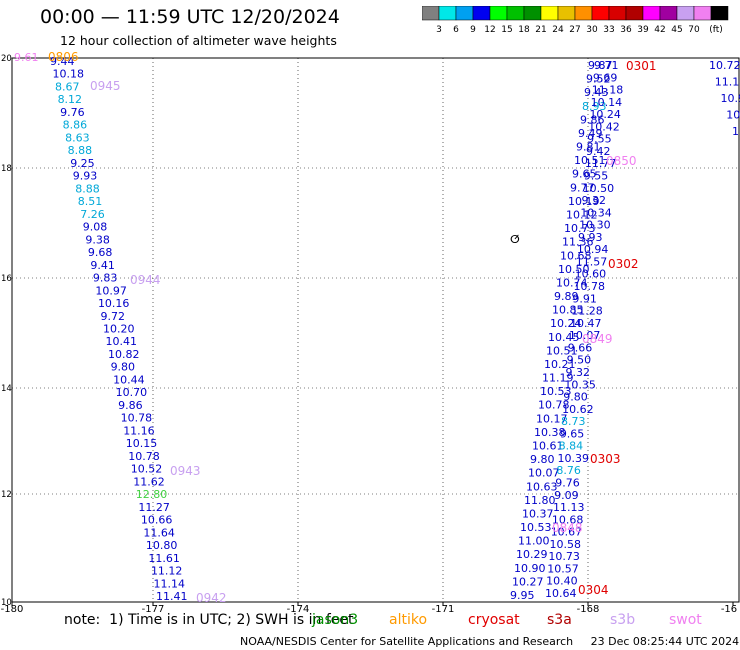 This screenshot has width=740, height=650. Describe the element at coordinates (95, 227) in the screenshot. I see `wave-height-value: 9.08` at that location.